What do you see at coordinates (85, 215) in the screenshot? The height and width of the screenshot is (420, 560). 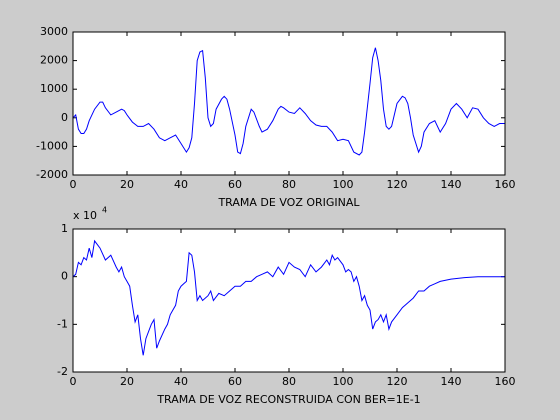 I see `y-multiplier: x 10` at bounding box center [85, 215].